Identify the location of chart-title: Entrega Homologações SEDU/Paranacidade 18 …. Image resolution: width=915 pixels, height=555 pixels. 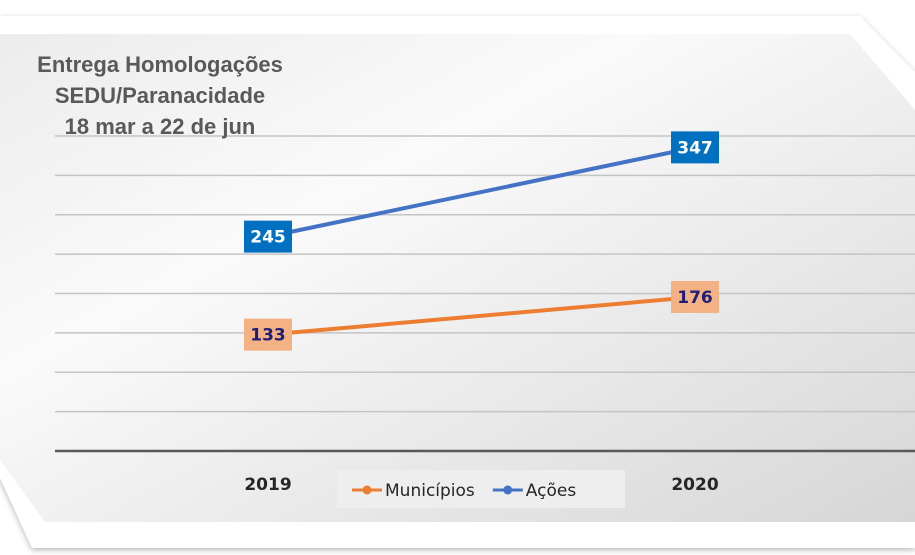
(160, 95).